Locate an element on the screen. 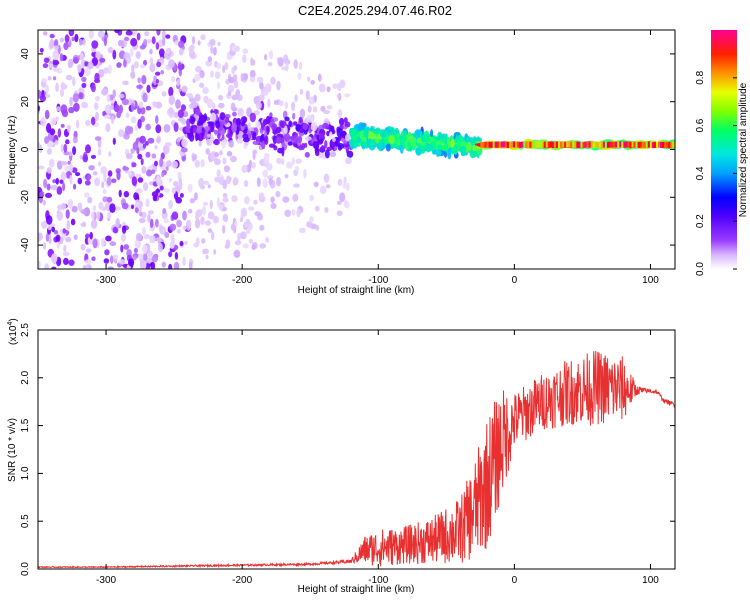 The height and width of the screenshot is (600, 750). x-tick-label: -100 is located at coordinates (378, 280).